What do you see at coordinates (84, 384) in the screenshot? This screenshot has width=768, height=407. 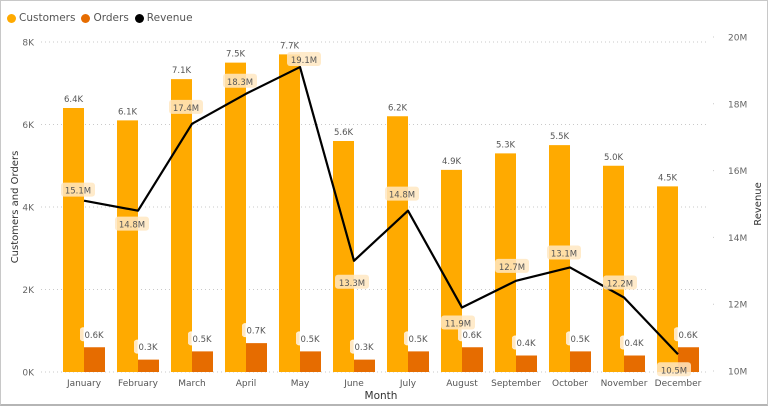 I see `x-tick-label: January` at bounding box center [84, 384].